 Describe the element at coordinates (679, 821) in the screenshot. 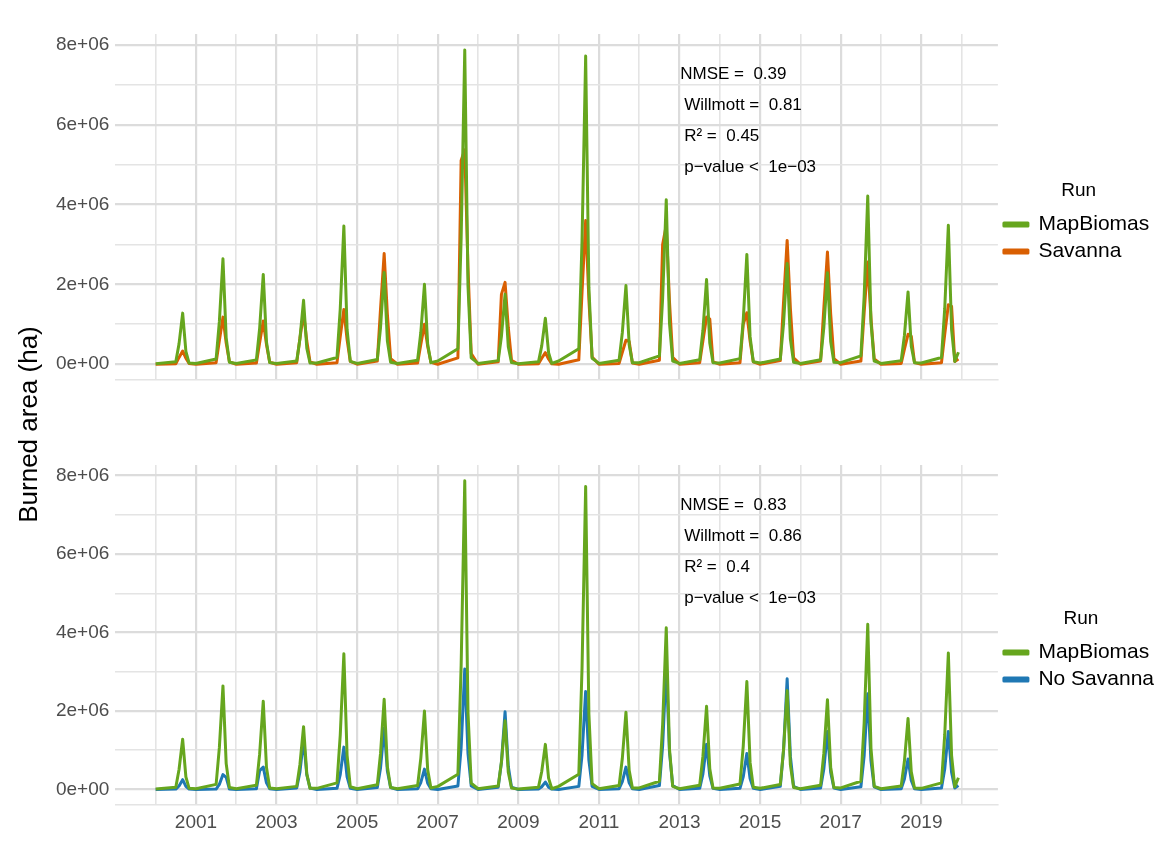

I see `x-tick-label: 2013` at that location.